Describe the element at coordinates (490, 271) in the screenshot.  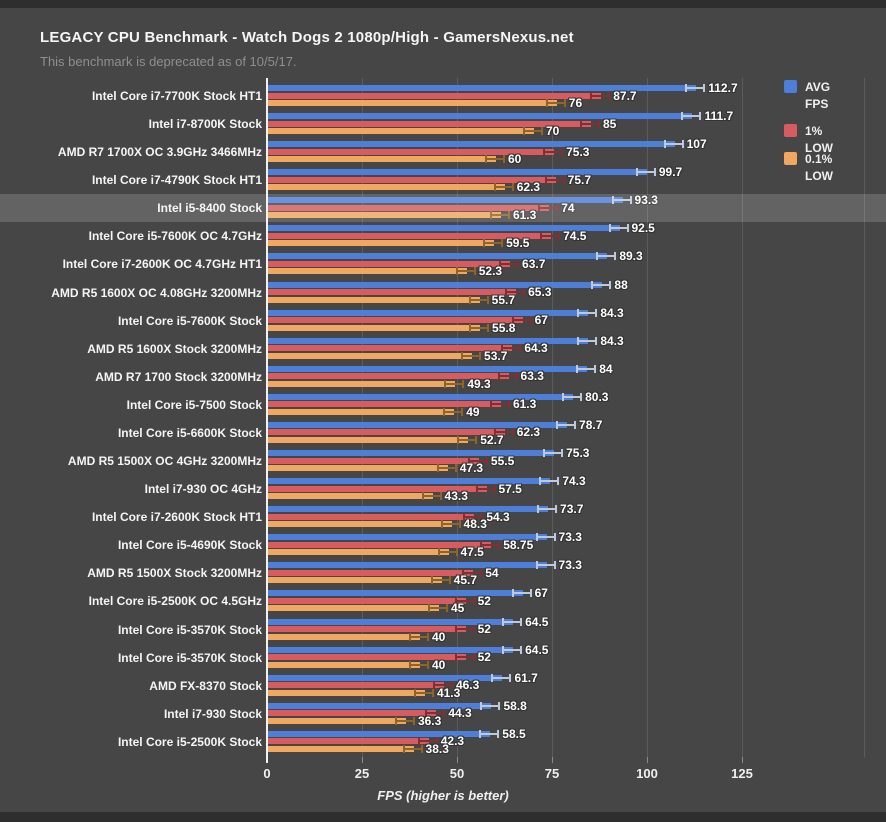
I see `value-label-01pct-low: 52.3` at that location.